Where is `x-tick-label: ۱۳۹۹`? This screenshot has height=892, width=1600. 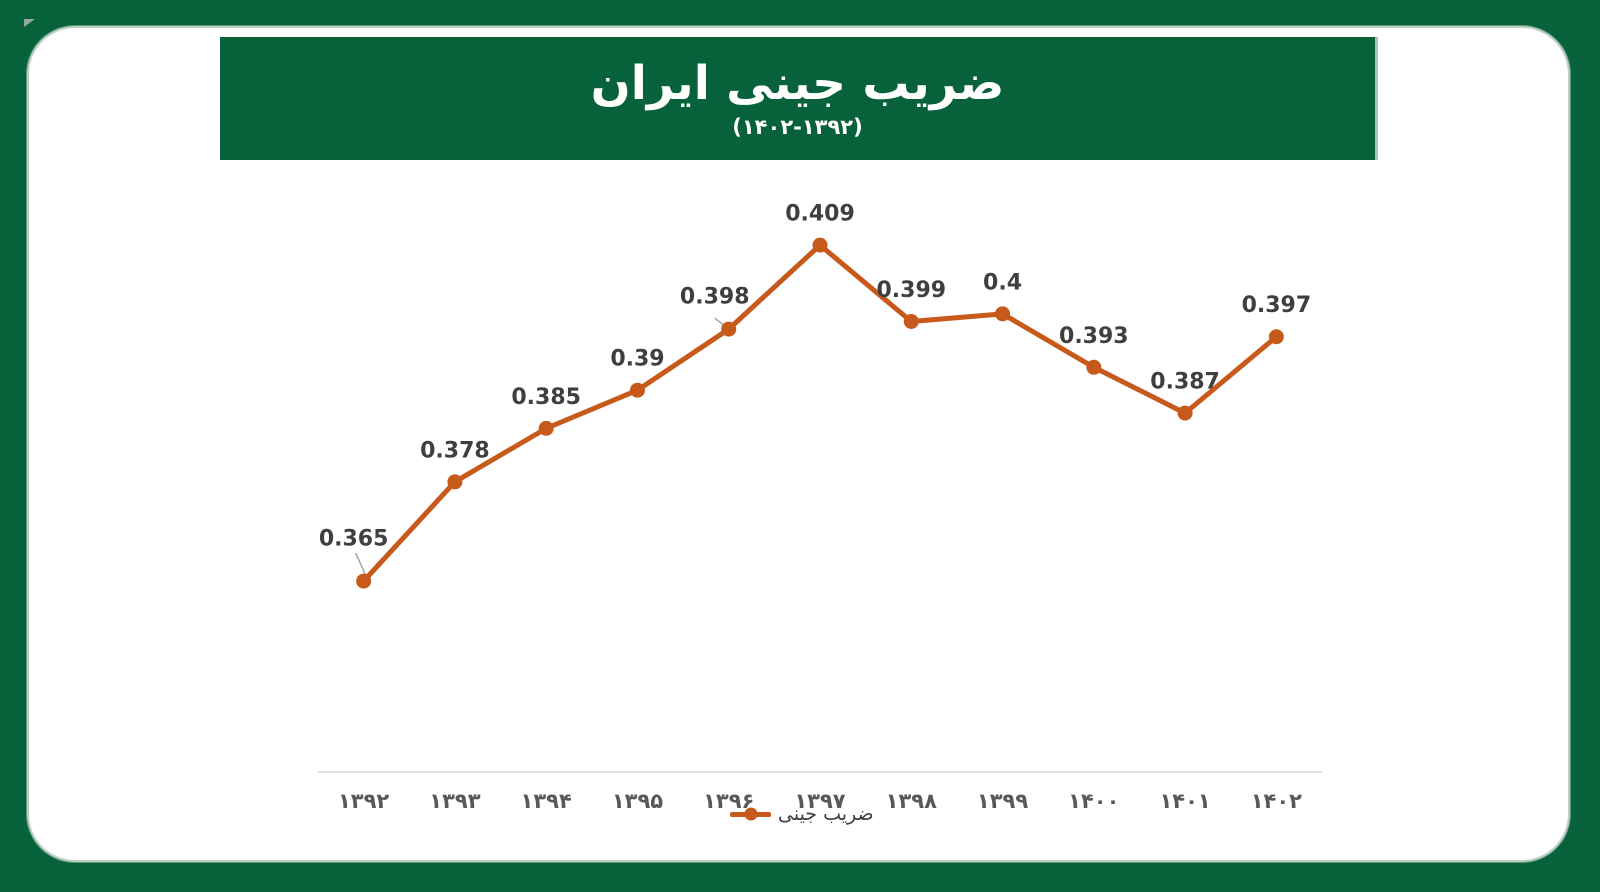 x-tick-label: ۱۳۹۹ is located at coordinates (1002, 801).